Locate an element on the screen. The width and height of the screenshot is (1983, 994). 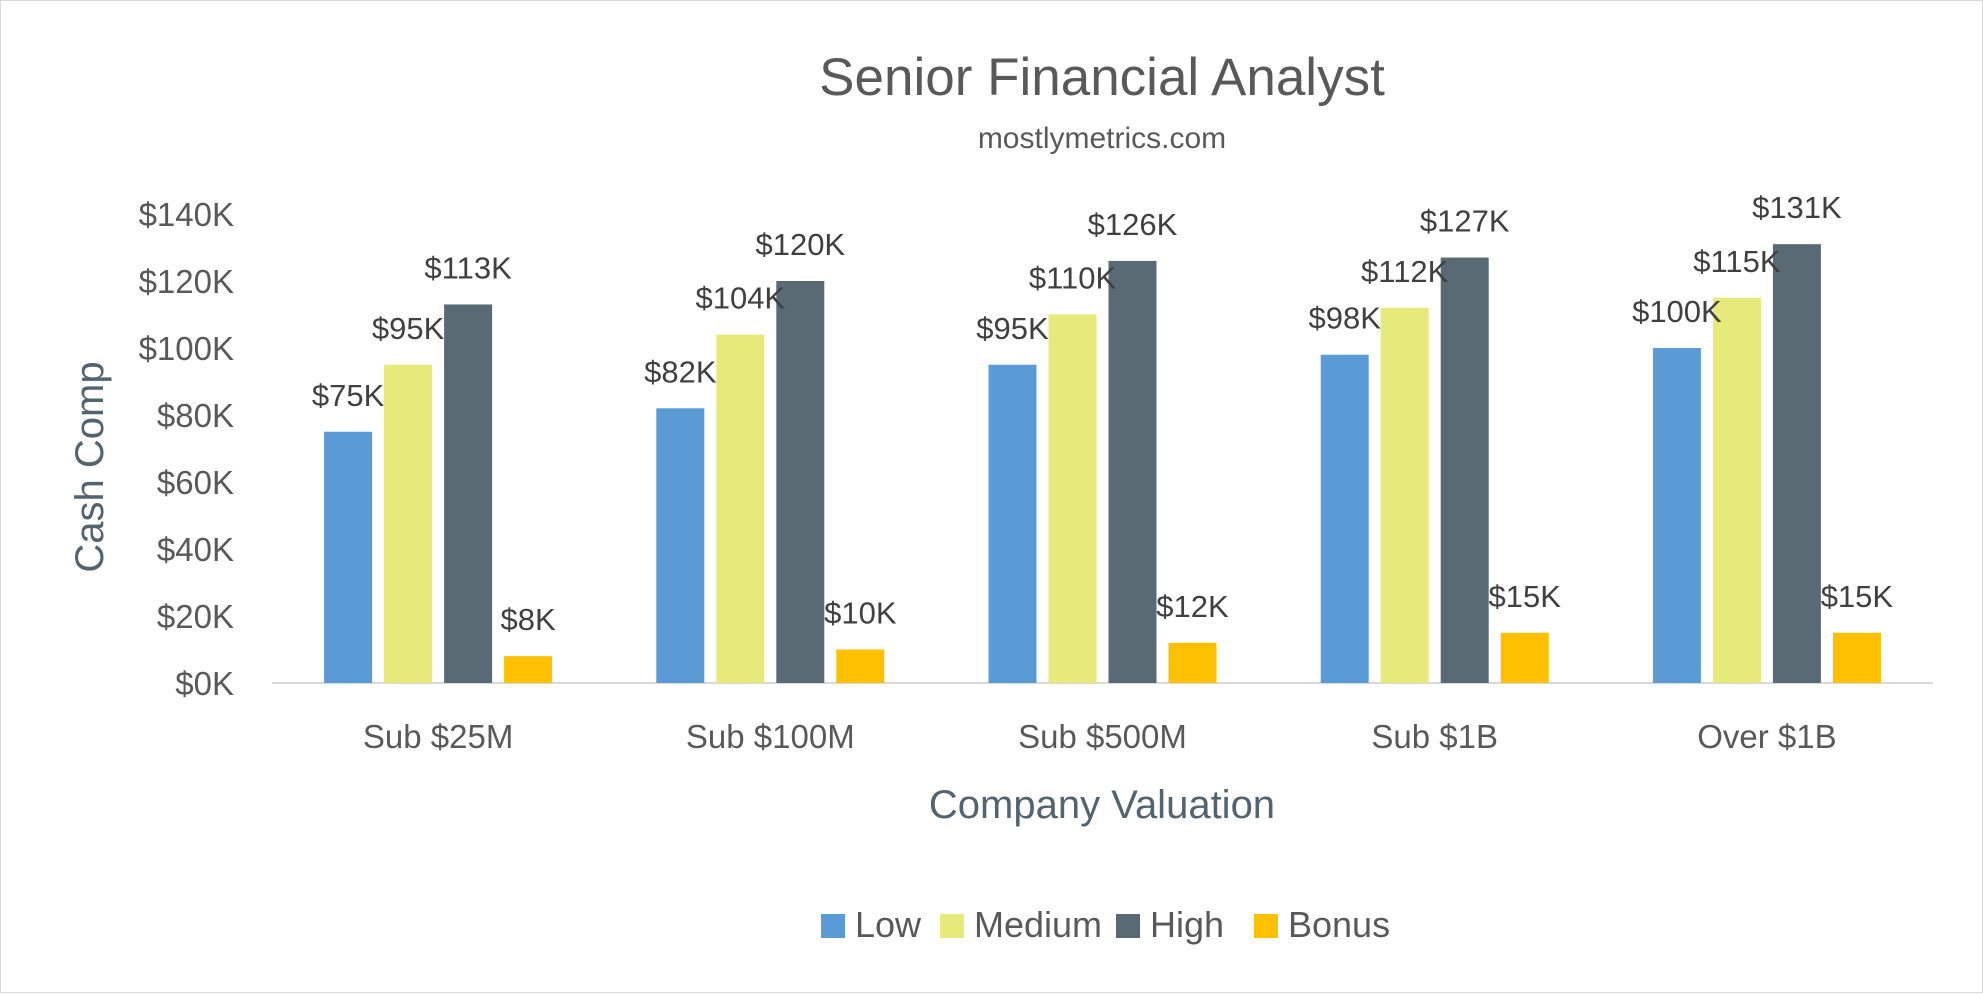
y-tick-label: $60K is located at coordinates (195, 482).